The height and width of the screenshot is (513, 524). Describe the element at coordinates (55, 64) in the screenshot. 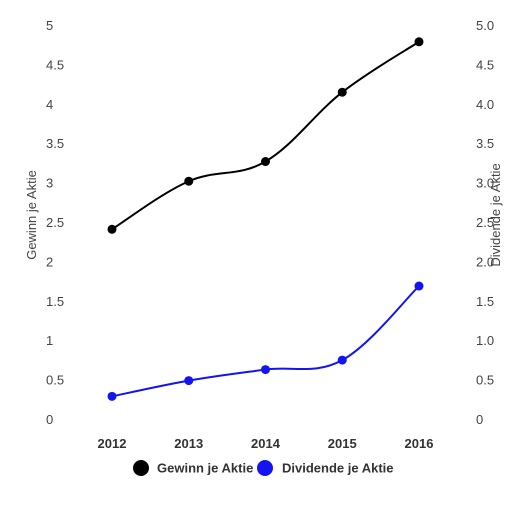

I see `left-y-tick-label: 4.5` at that location.